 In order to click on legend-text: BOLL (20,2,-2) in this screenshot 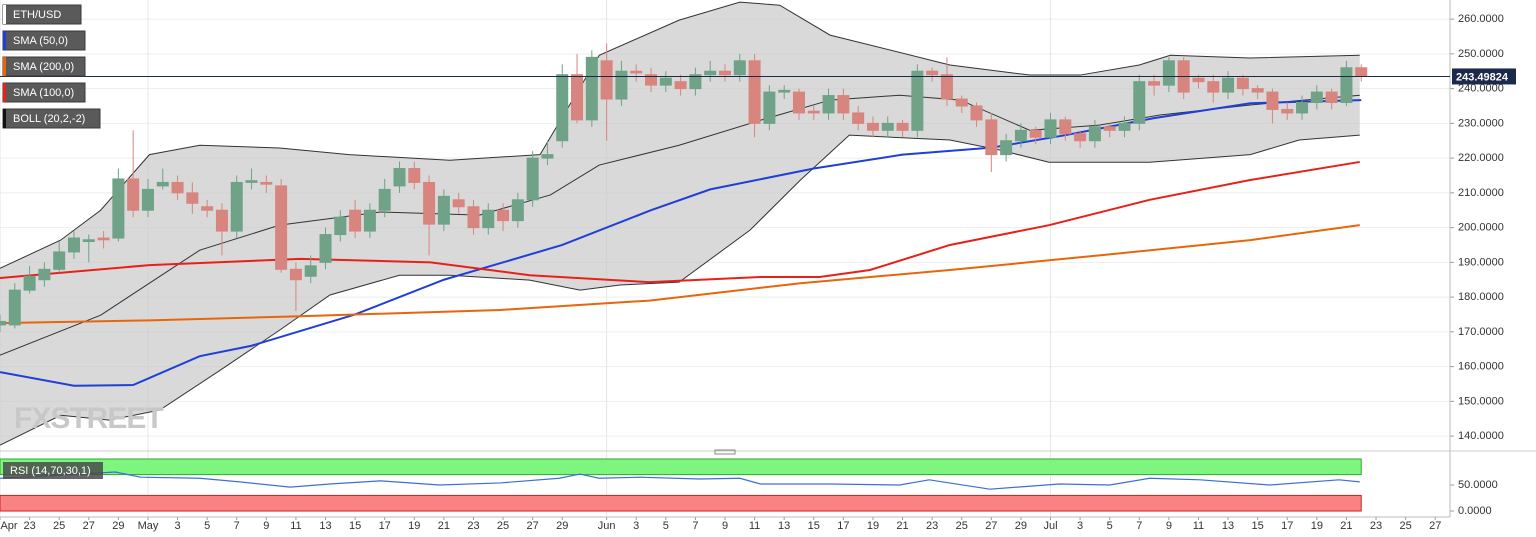, I will do `click(49, 119)`.